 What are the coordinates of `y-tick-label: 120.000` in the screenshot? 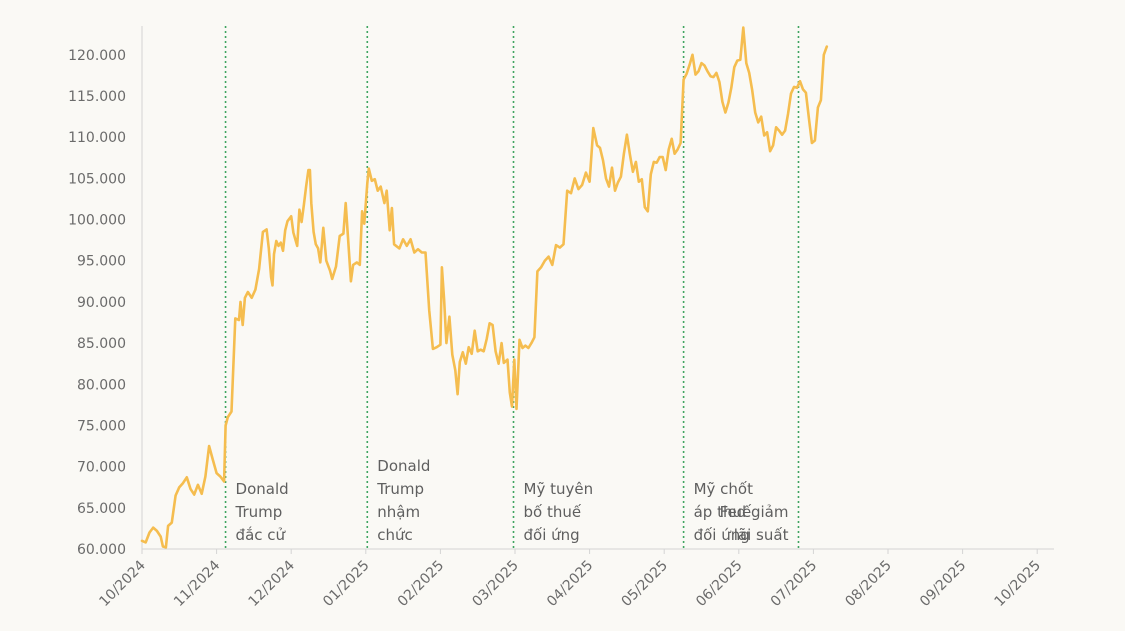 It's located at (97, 56).